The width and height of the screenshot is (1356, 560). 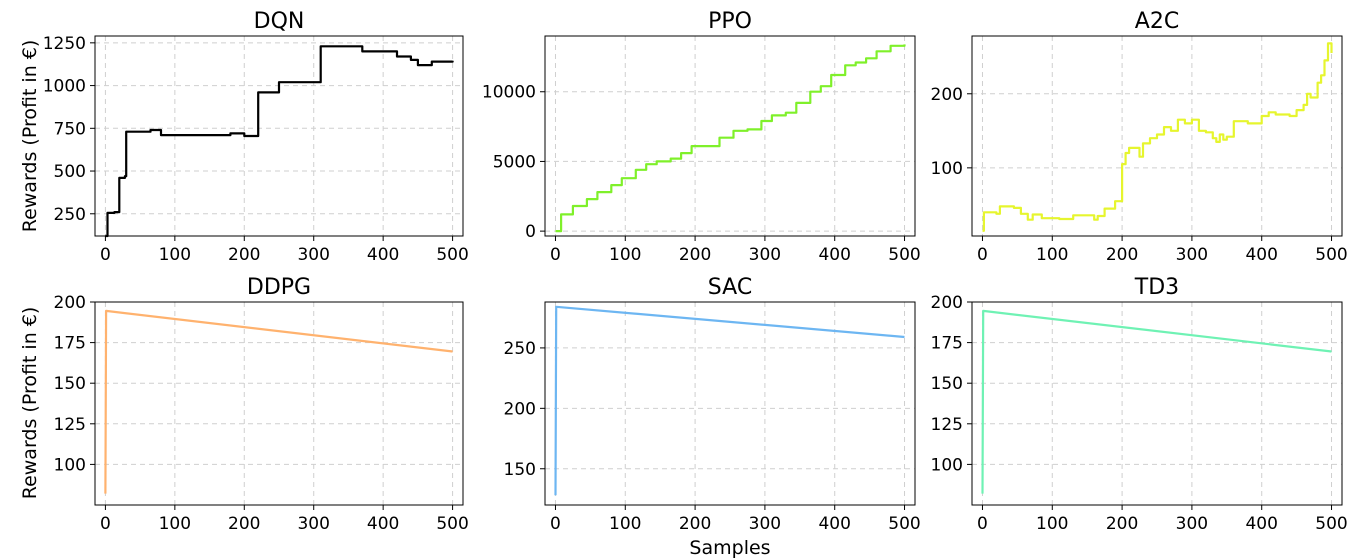 I want to click on y-tick-label-2: 250, so click(x=520, y=349).